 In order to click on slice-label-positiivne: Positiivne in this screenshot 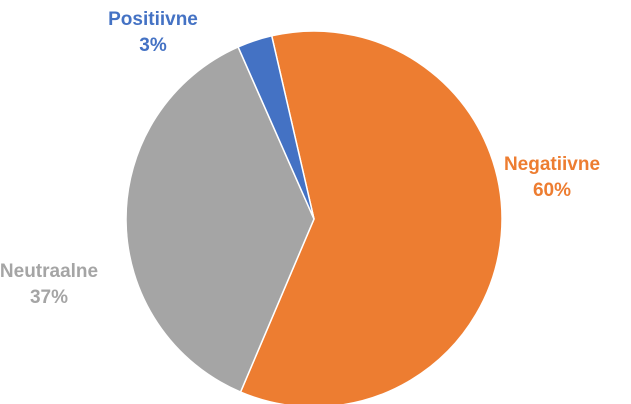, I will do `click(153, 19)`.